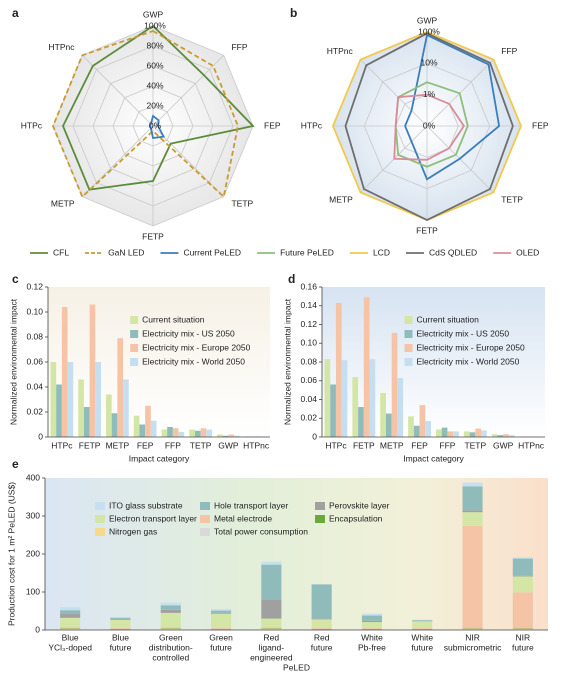  I want to click on x-tick-label: White, so click(372, 637).